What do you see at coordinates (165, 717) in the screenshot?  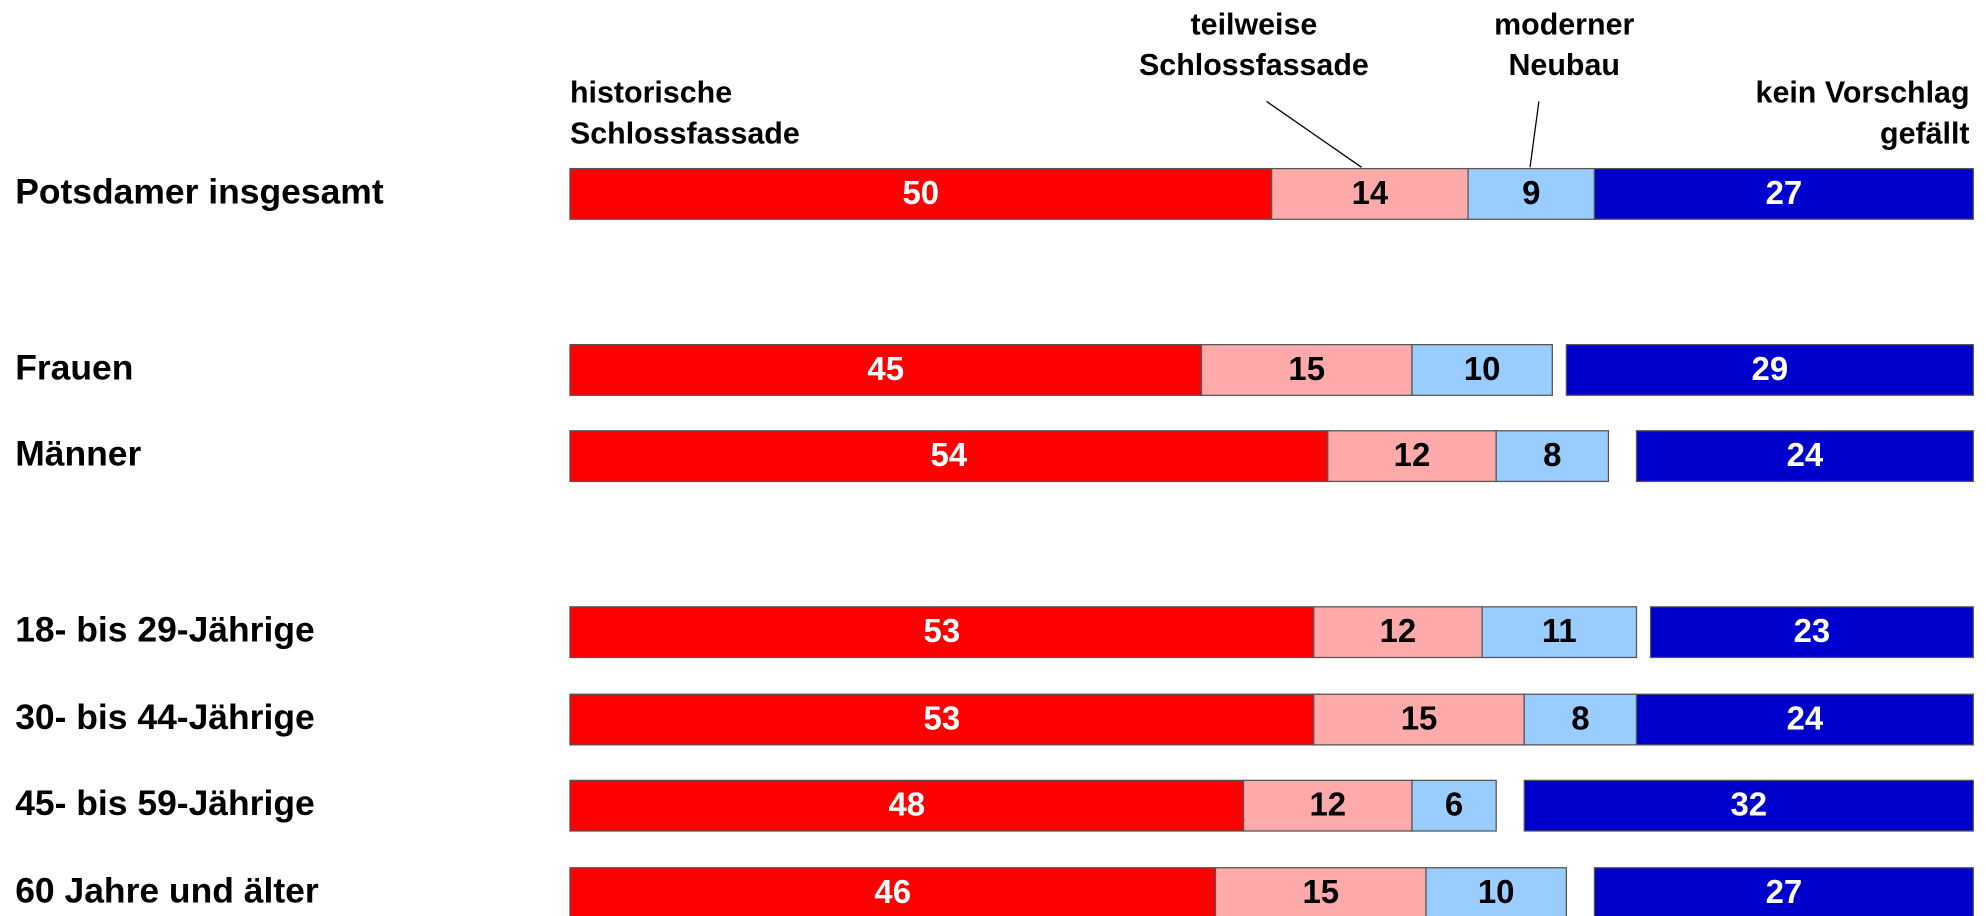 I see `row-label: 30- bis 44-Jährige` at bounding box center [165, 717].